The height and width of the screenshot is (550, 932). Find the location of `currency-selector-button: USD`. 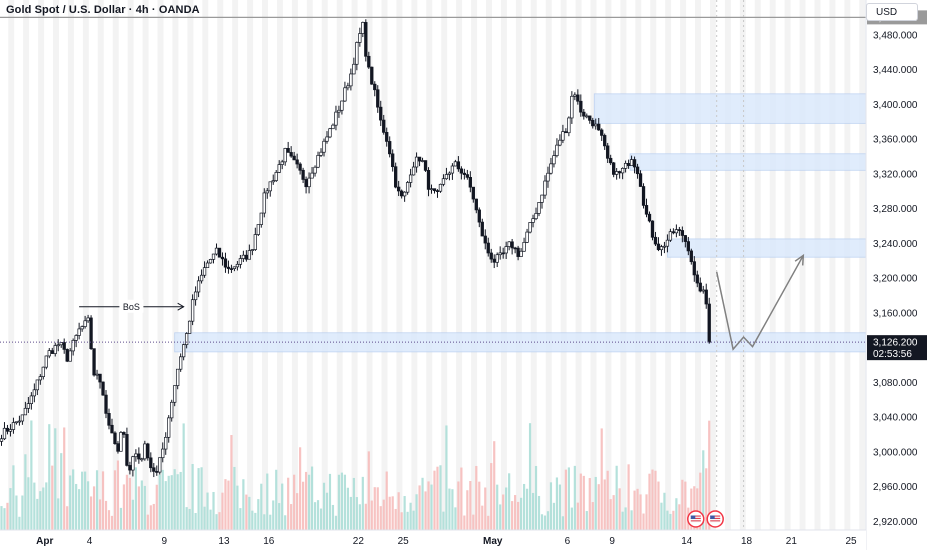

currency-selector-button: USD is located at coordinates (892, 12).